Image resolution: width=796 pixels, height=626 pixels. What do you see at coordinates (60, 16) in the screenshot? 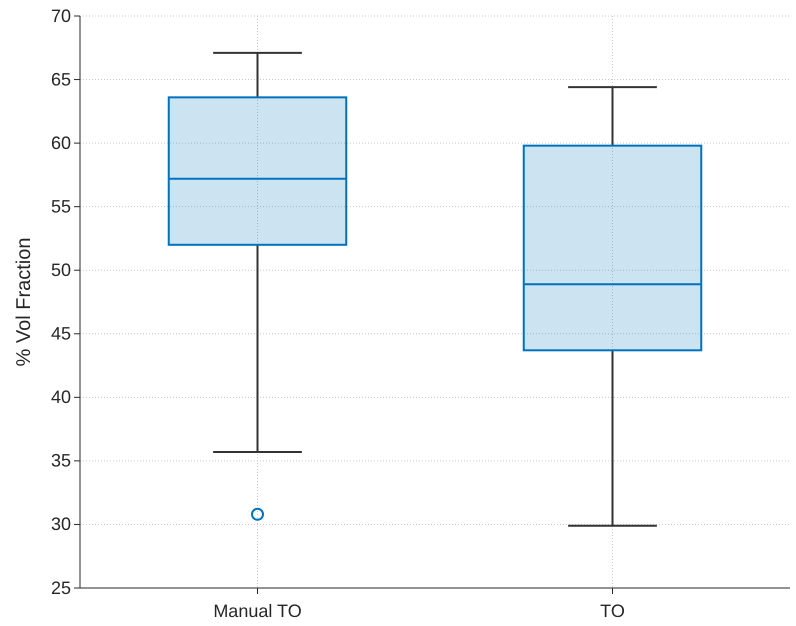
I see `y-tick-label: 70` at bounding box center [60, 16].